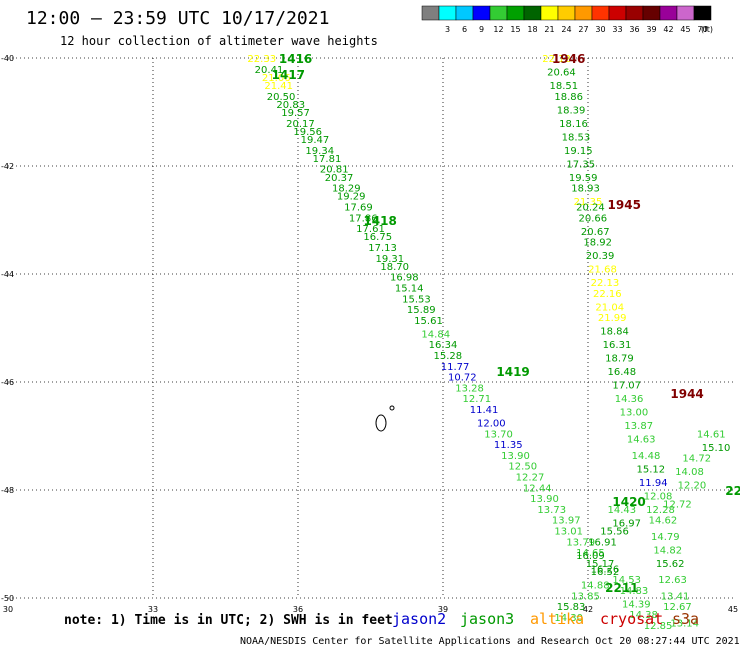  Describe the element at coordinates (668, 29) in the screenshot. I see `legend-label: 42` at that location.